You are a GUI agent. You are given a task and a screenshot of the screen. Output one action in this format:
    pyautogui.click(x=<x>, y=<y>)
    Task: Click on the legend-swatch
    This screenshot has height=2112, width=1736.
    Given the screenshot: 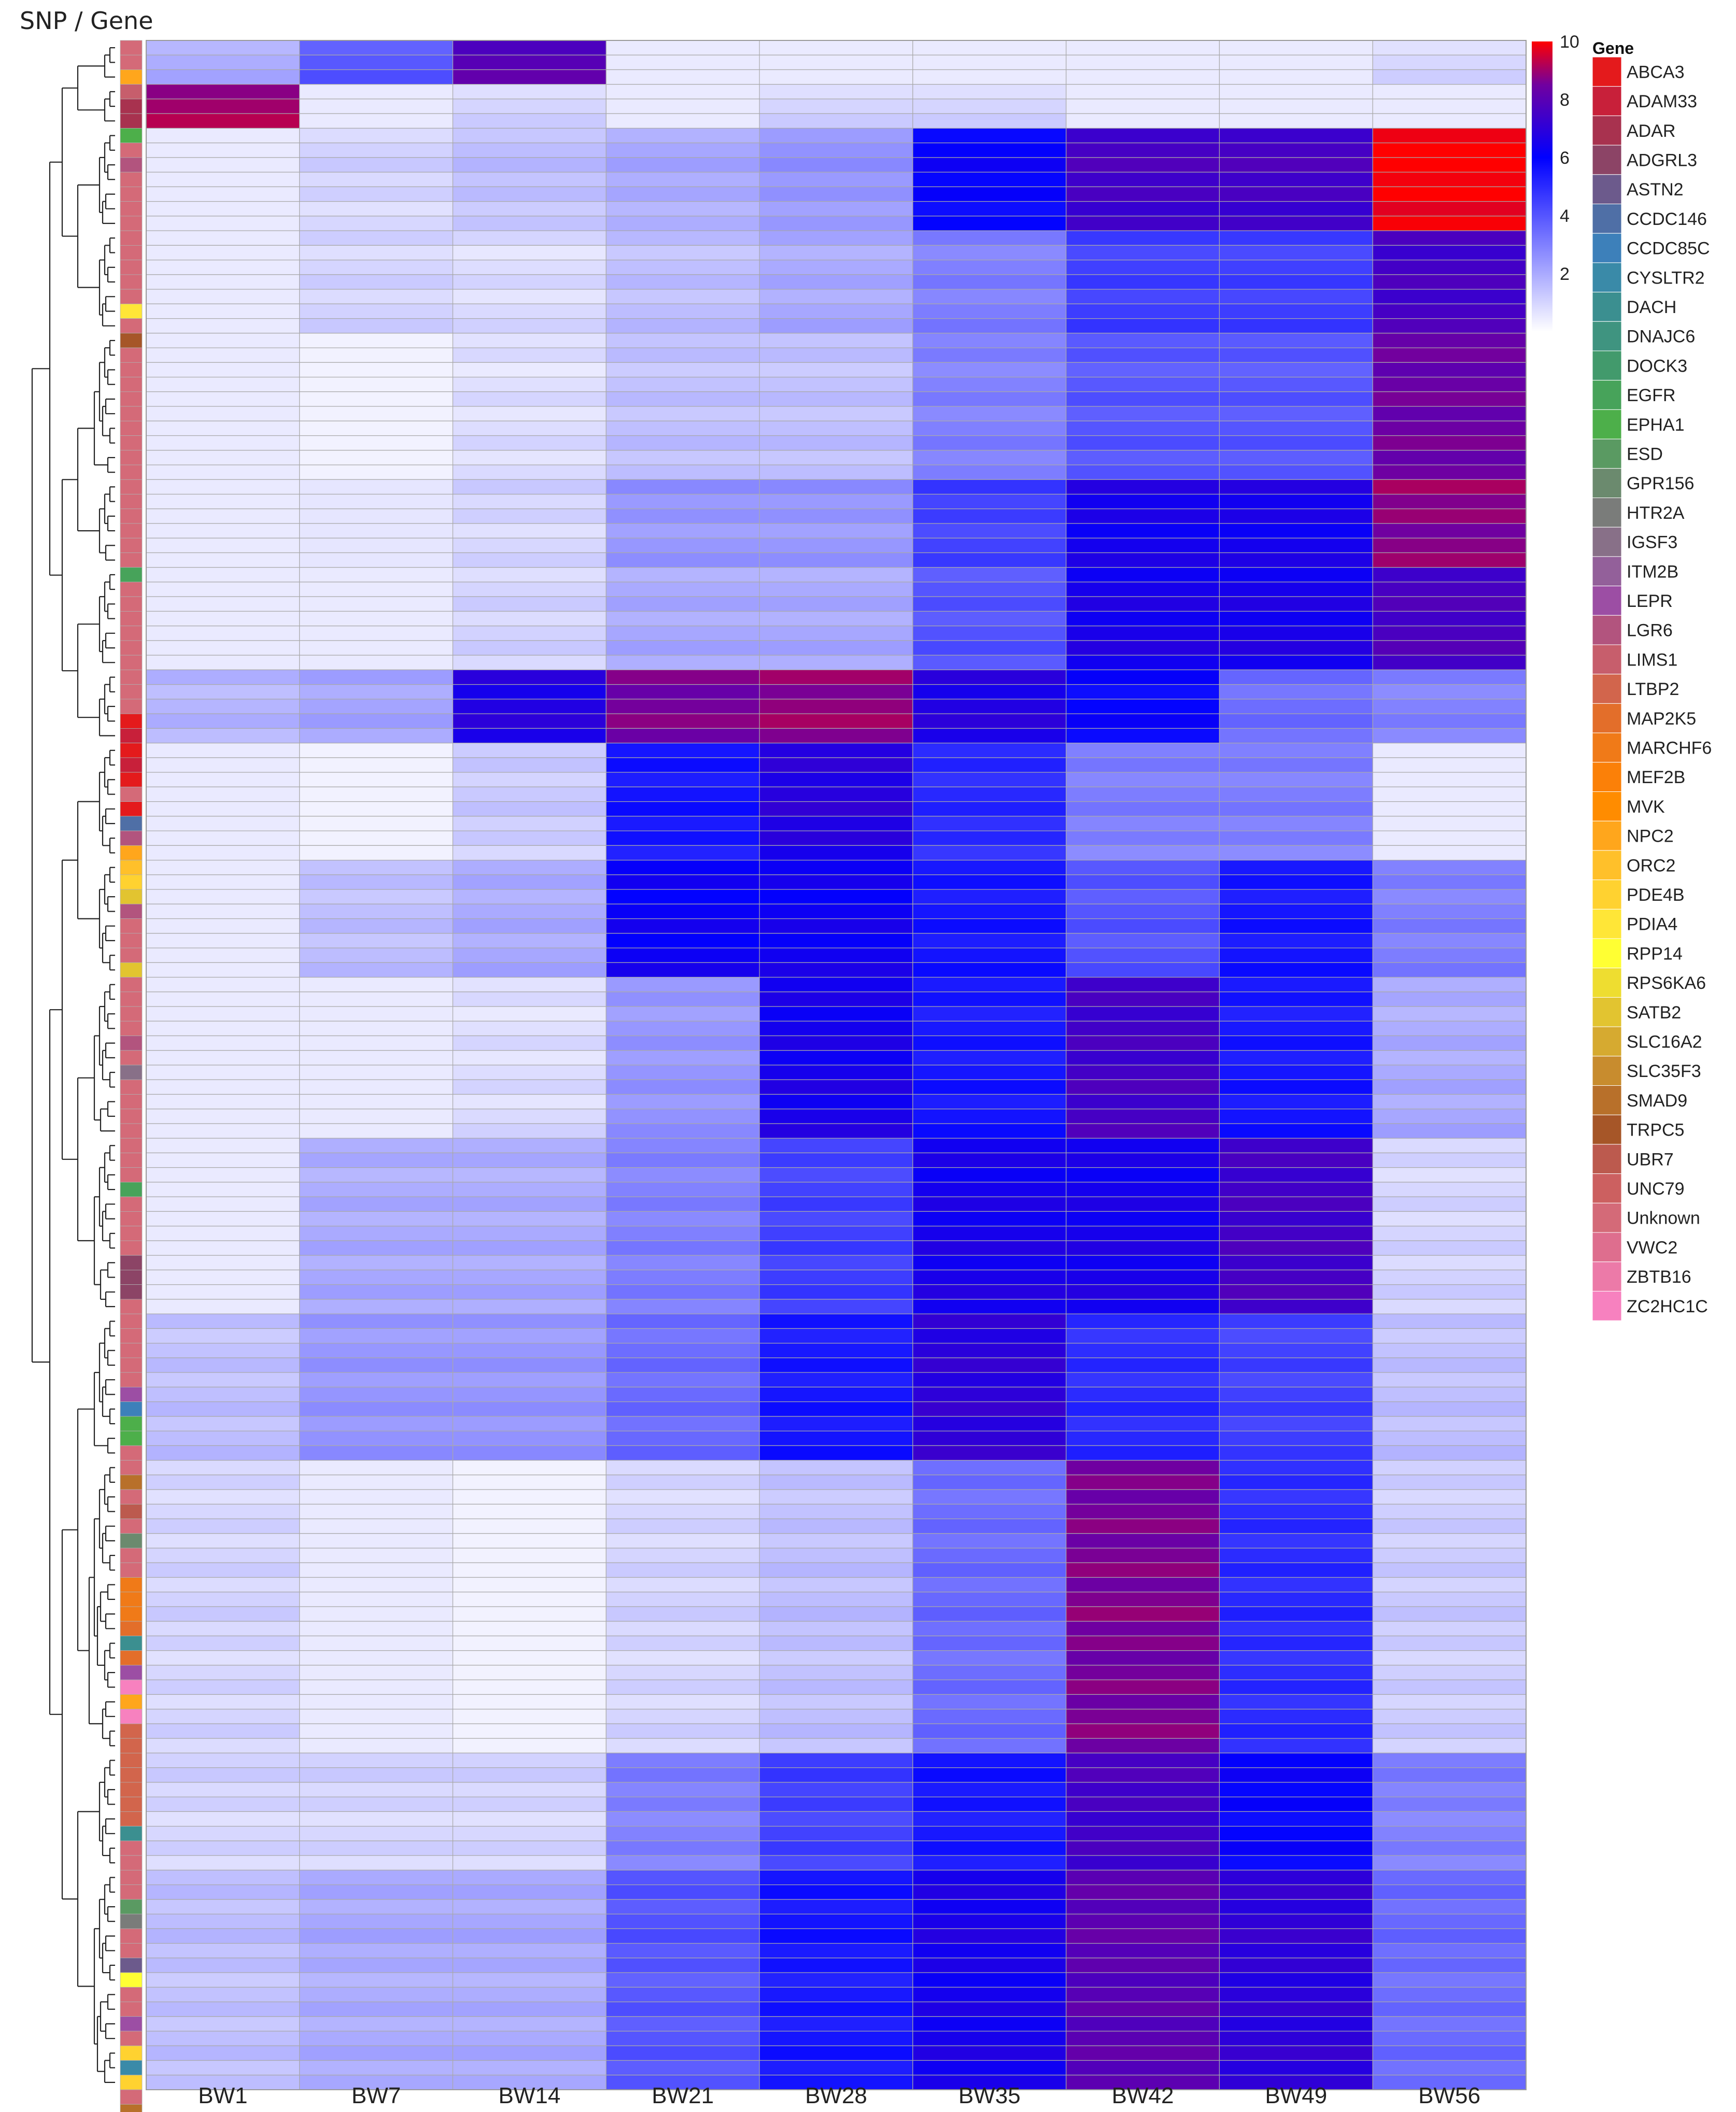 What is the action you would take?
    pyautogui.click(x=1607, y=865)
    